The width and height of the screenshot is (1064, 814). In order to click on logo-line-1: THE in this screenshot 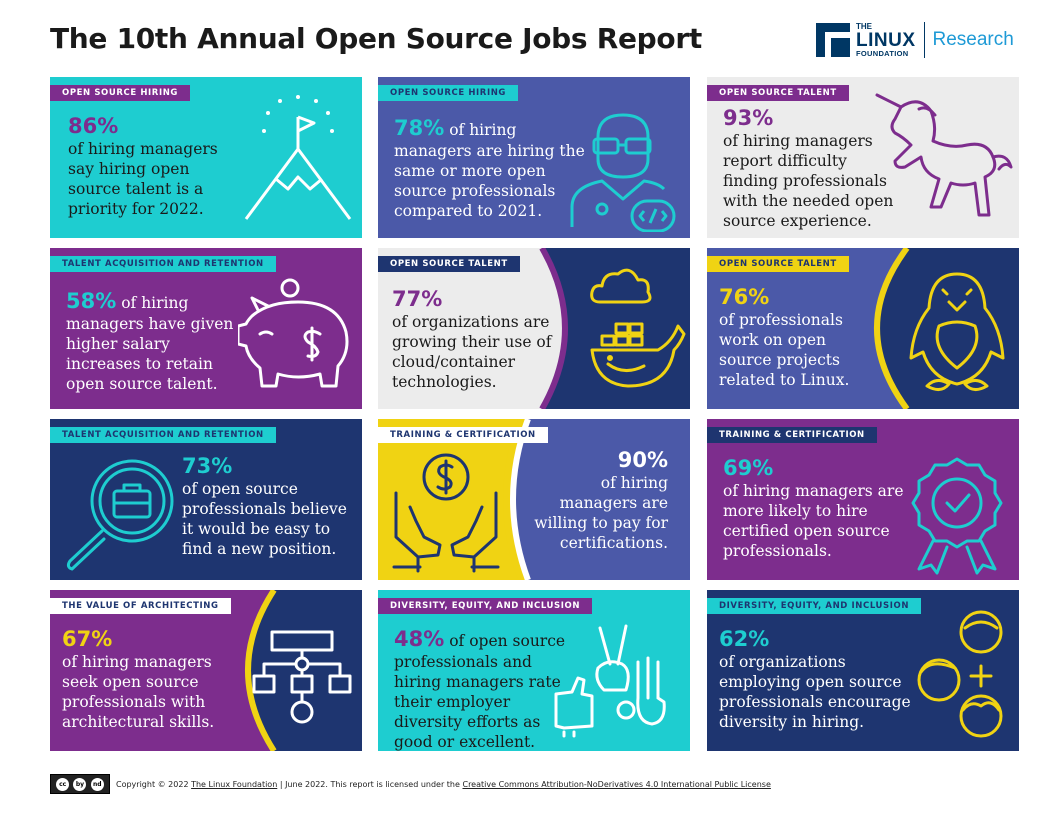, I will do `click(864, 26)`.